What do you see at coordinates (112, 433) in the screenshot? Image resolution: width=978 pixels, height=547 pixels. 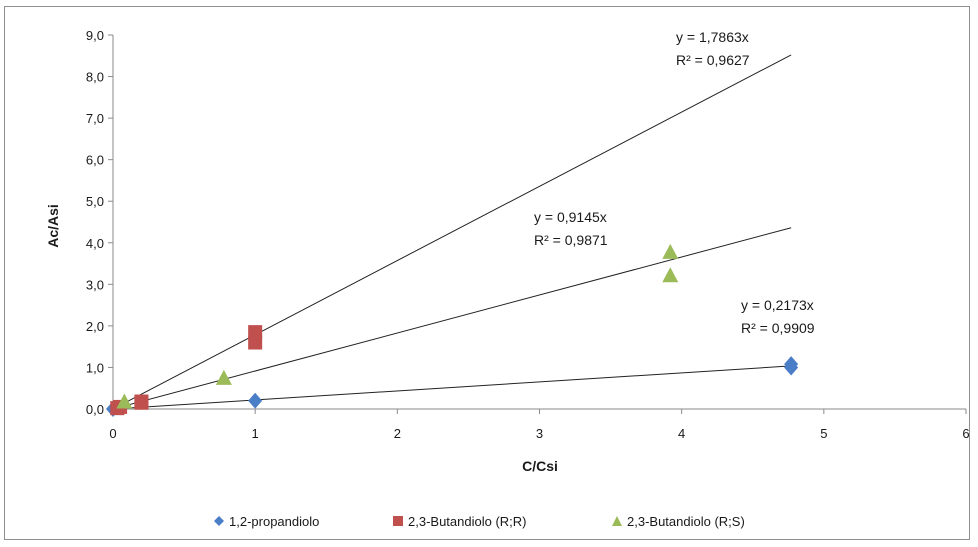 I see `x-tick-label: 0` at bounding box center [112, 433].